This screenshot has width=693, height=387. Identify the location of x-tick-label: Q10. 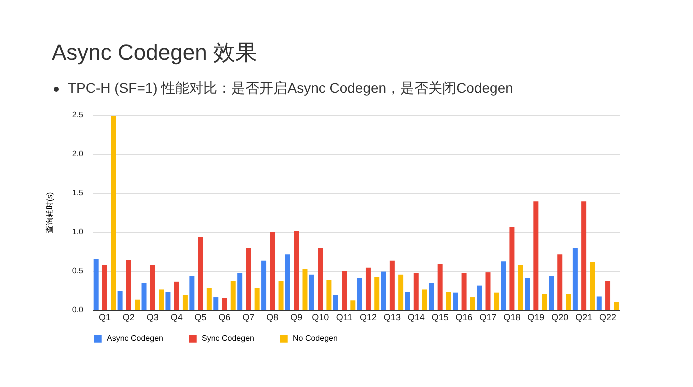
(321, 317).